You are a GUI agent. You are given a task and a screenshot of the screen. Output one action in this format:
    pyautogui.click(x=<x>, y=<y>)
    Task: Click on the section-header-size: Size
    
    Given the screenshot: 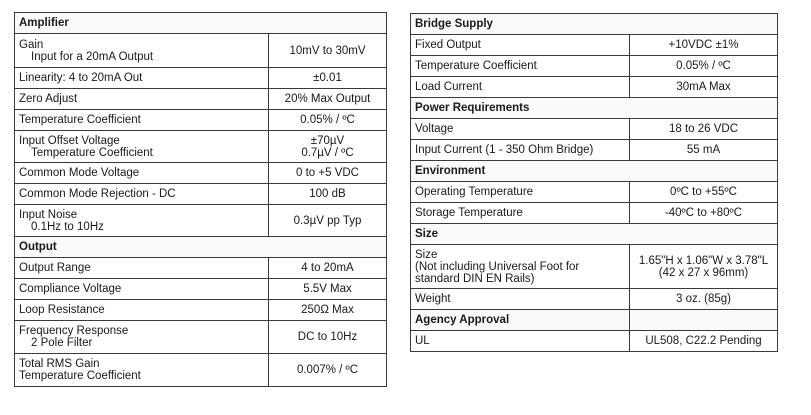 What is the action you would take?
    pyautogui.click(x=594, y=234)
    